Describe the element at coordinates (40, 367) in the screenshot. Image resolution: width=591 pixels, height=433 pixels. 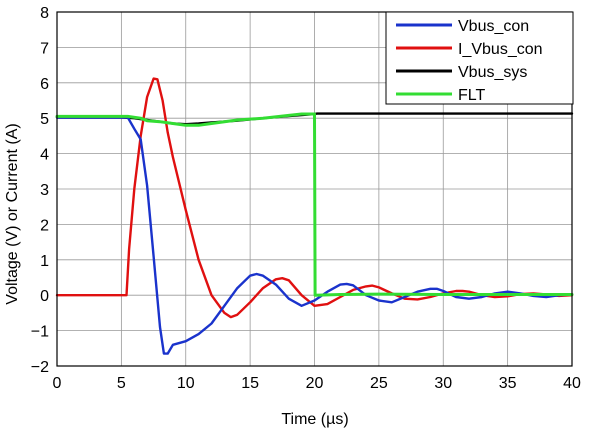
I see `y-tick-label: −2` at that location.